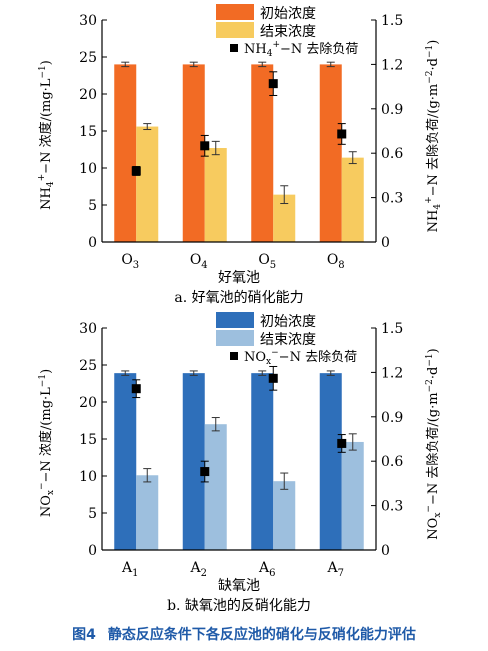 The width and height of the screenshot is (488, 651). I want to click on chart-b-ylabel-left-sup: −, so click(42, 486).